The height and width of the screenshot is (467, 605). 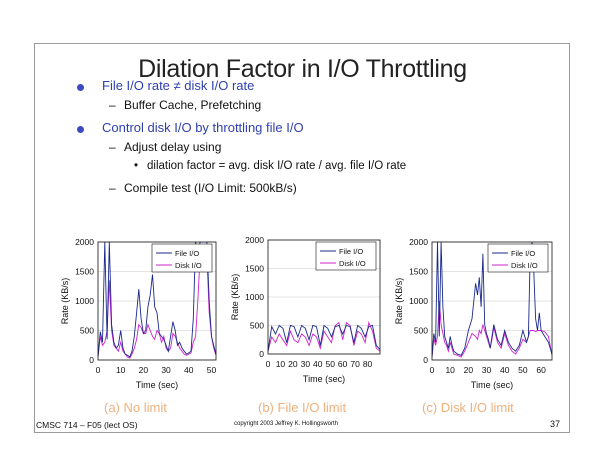 I want to click on footer-course: CMSC 714 – F05 (lect OS), so click(x=87, y=425).